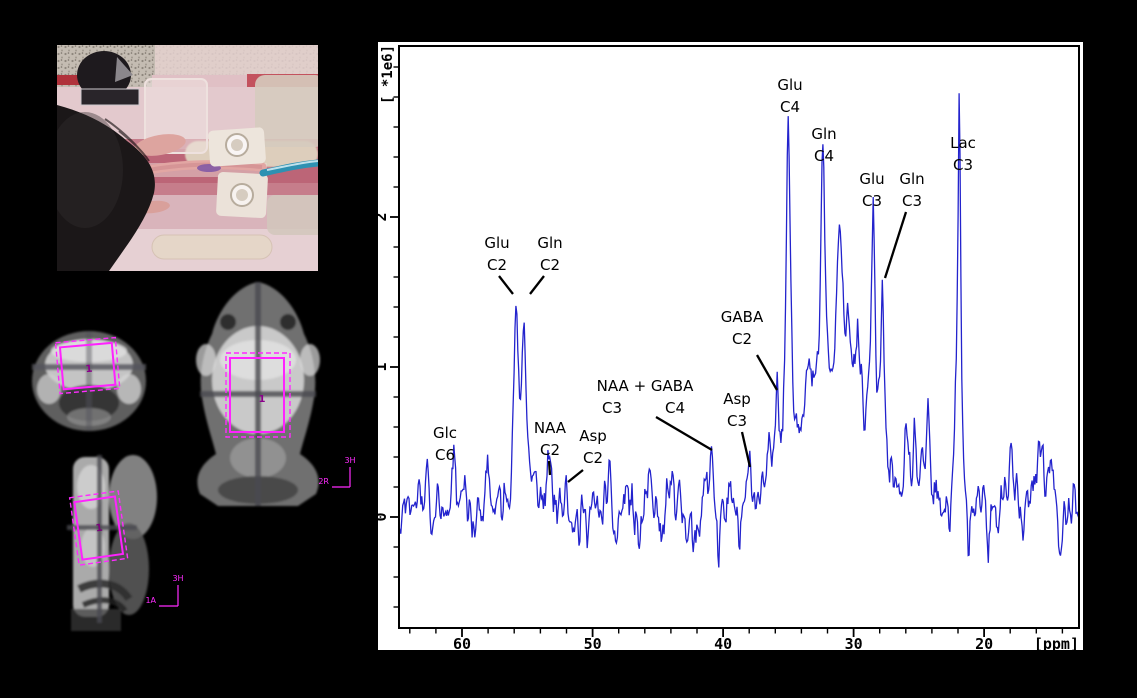  What do you see at coordinates (723, 642) in the screenshot?
I see `x-tick-label: 40` at bounding box center [723, 642].